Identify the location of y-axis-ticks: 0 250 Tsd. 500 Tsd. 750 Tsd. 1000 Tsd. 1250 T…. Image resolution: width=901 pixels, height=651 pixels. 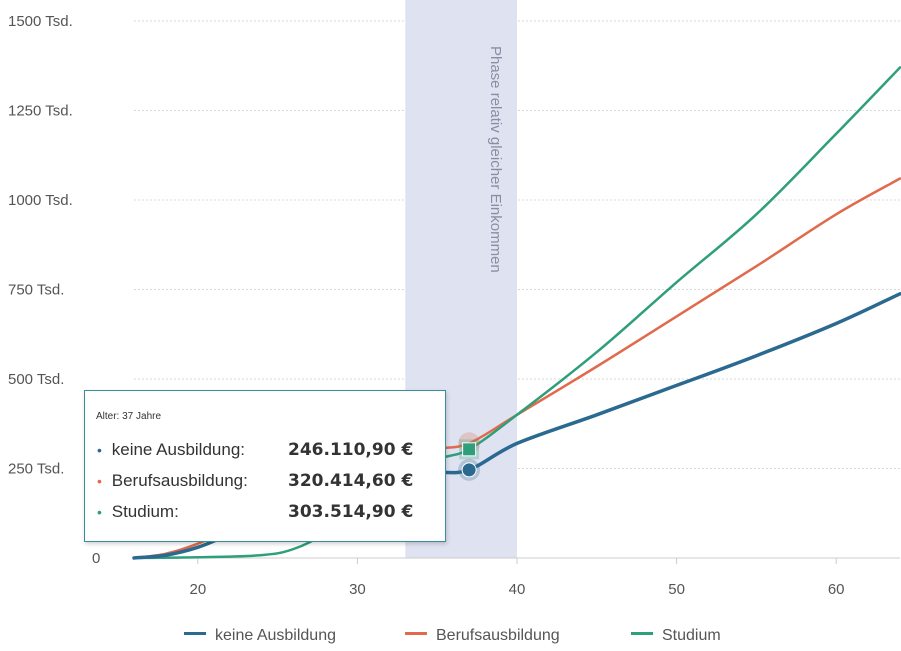
(54, 290).